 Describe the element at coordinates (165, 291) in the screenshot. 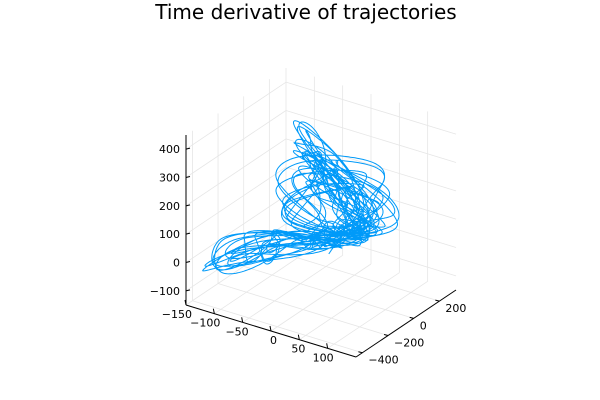

I see `z-tick-label: −100` at that location.